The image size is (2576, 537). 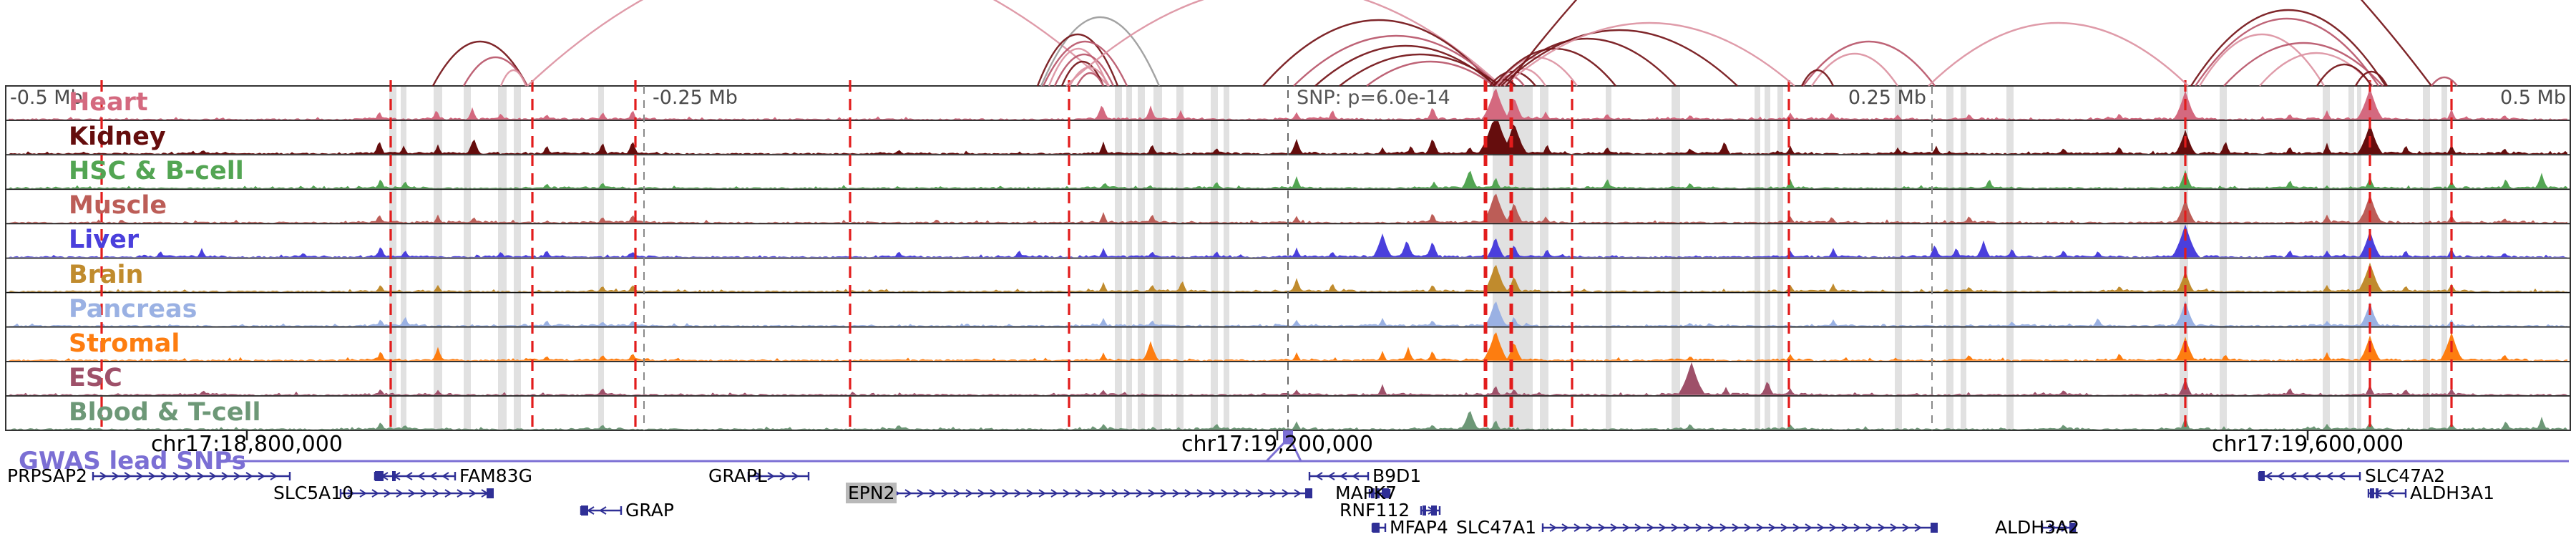 I want to click on gene-label-grap: GRAP, so click(x=649, y=510).